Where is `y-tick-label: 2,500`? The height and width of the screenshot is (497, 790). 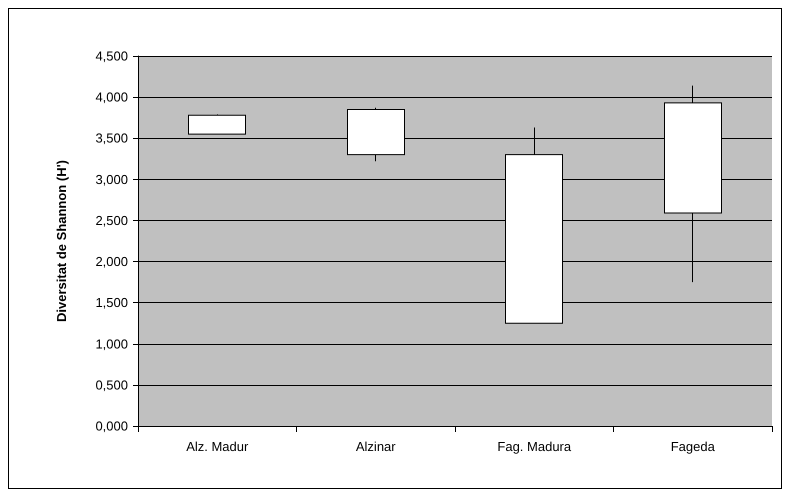 y-tick-label: 2,500 is located at coordinates (111, 220).